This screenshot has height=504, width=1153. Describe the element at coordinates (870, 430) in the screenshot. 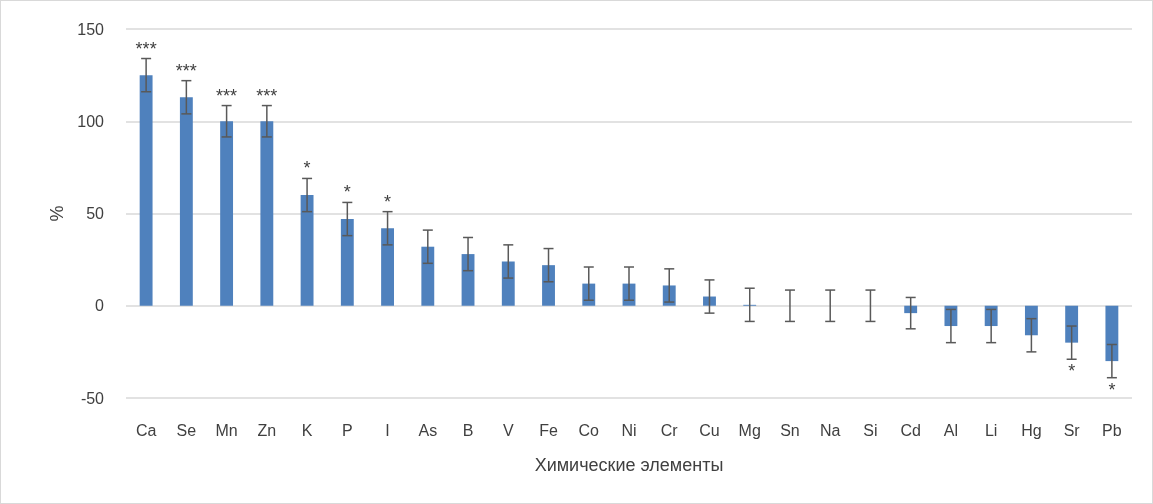

I see `x-tick-label: Si` at that location.